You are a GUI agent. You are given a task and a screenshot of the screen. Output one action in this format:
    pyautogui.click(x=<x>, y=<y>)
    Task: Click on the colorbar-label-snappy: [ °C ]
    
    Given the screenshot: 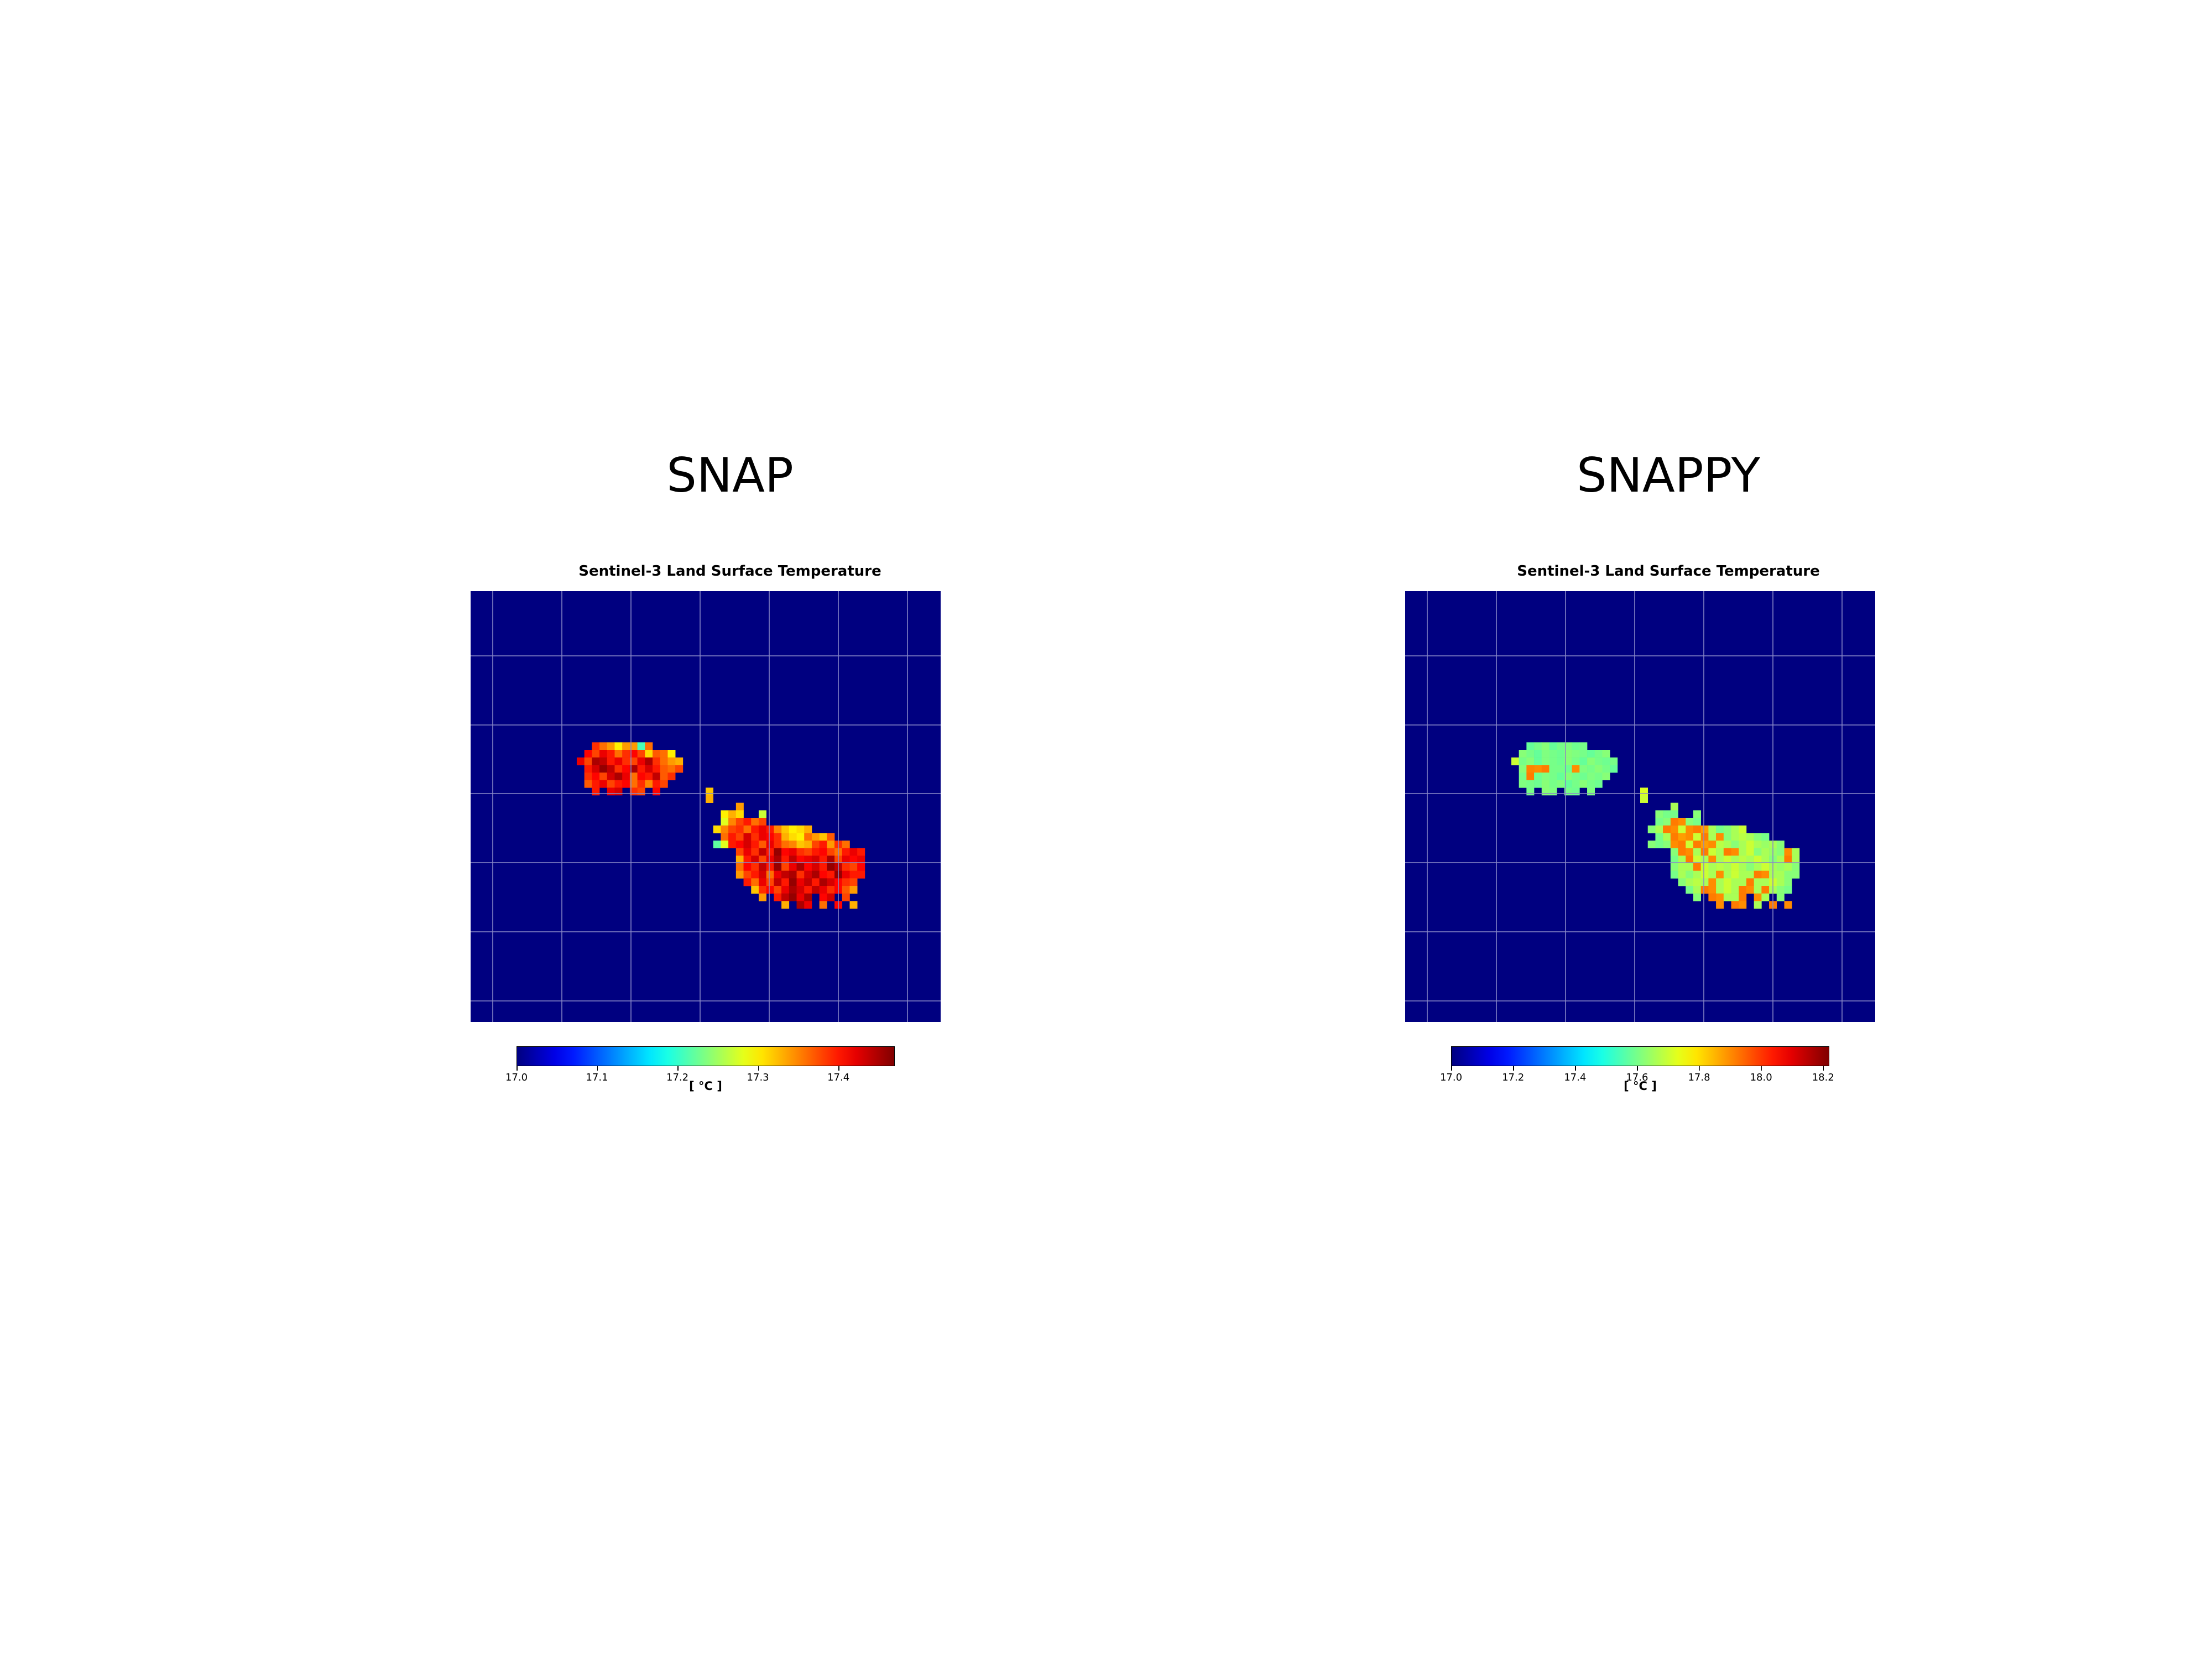 What is the action you would take?
    pyautogui.click(x=1640, y=1086)
    